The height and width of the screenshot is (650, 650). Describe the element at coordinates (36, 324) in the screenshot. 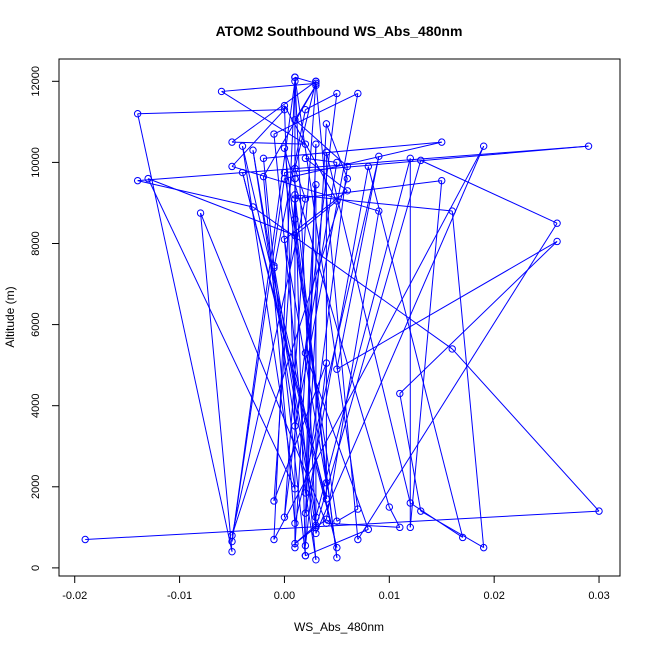

I see `y-tick-label: 6000` at that location.